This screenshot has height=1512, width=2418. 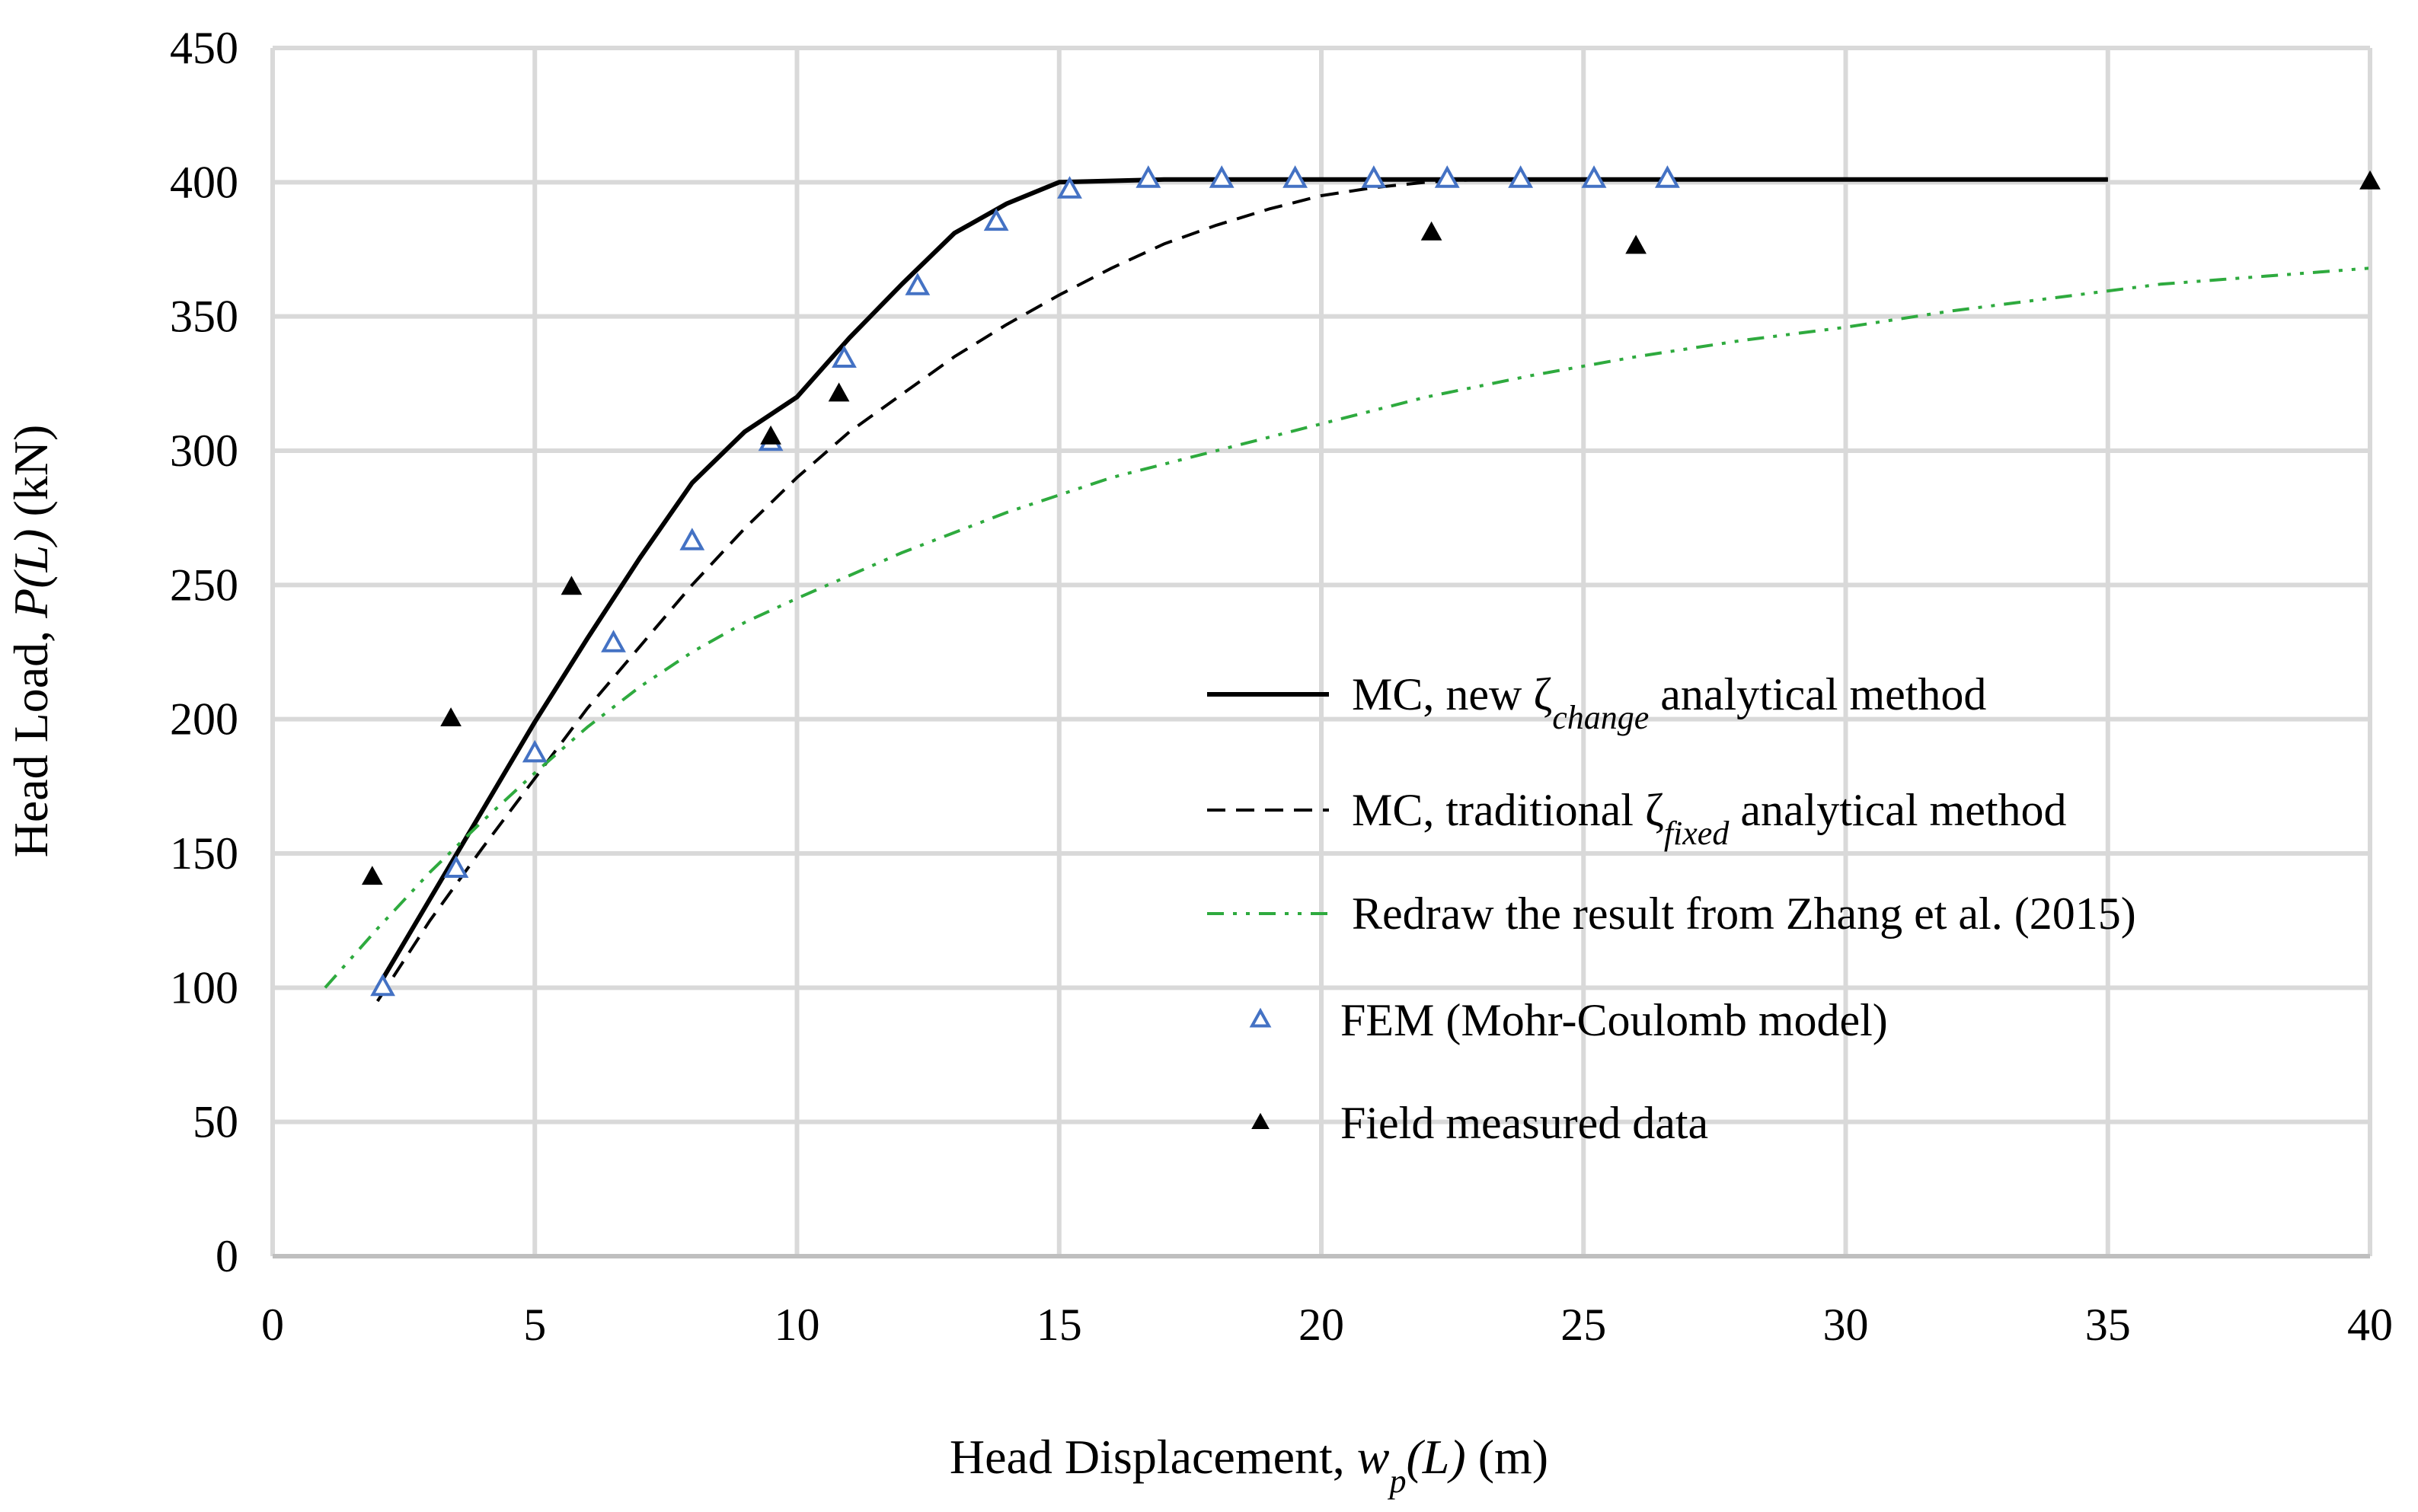 What do you see at coordinates (204, 182) in the screenshot?
I see `y-tick-label: 400` at bounding box center [204, 182].